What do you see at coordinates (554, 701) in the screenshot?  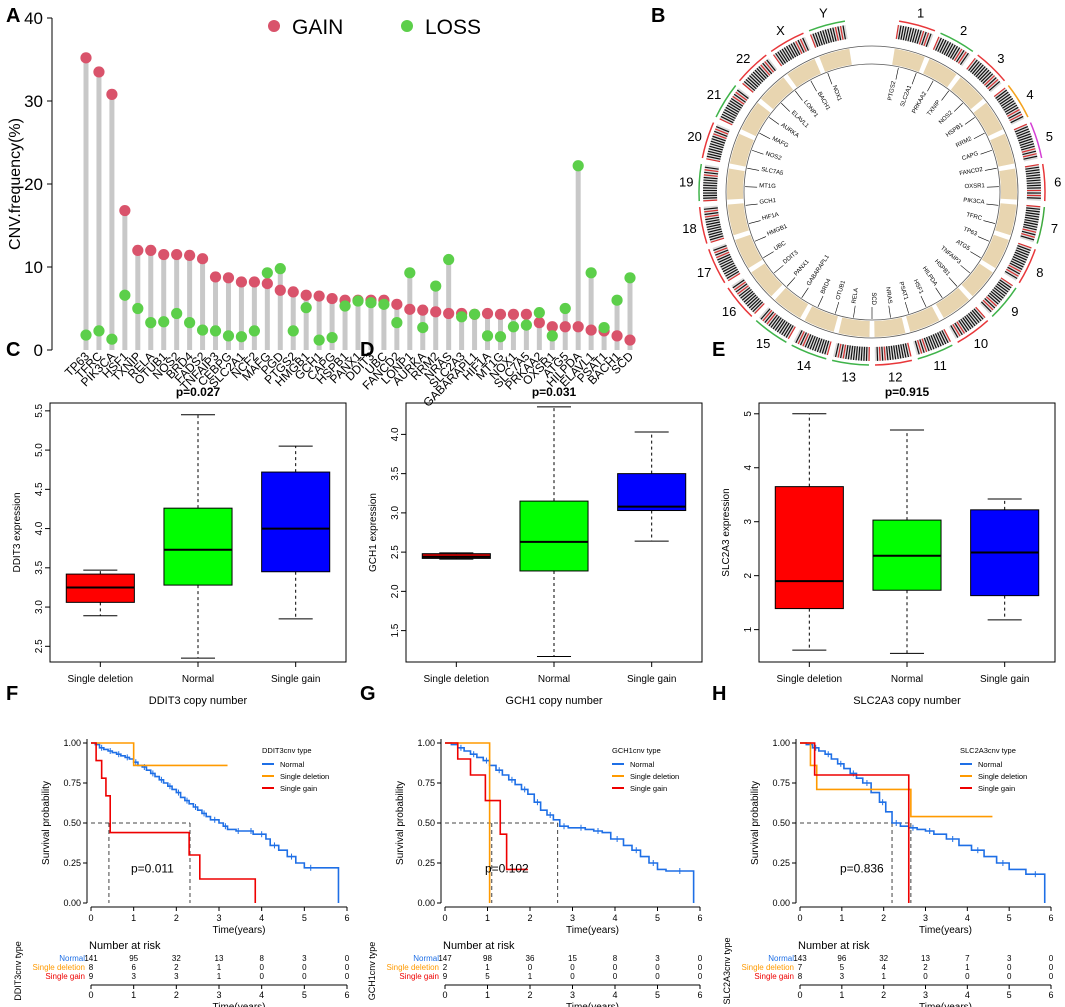 I see `x-axis-label: GCH1 copy number` at bounding box center [554, 701].